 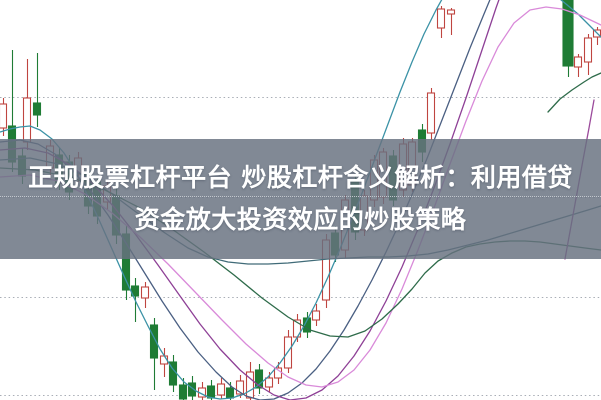 What do you see at coordinates (300, 177) in the screenshot?
I see `banner-title-line1: 正规股票杠杆平台 炒股杠杆含义解析：利用借贷` at bounding box center [300, 177].